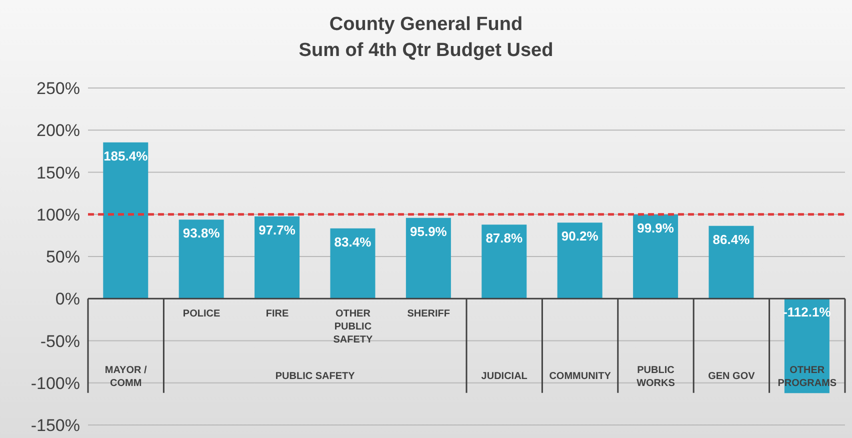 This screenshot has height=438, width=852. What do you see at coordinates (58, 214) in the screenshot?
I see `y-tick-label: 100%` at bounding box center [58, 214].